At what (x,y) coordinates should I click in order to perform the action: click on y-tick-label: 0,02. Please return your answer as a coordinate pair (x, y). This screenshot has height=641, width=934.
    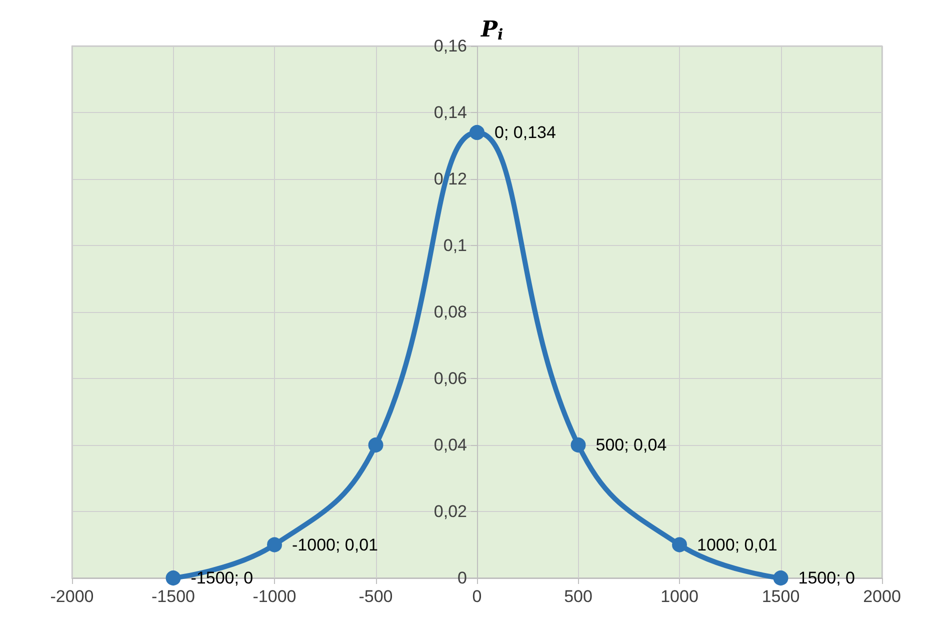
    Looking at the image, I should click on (450, 511).